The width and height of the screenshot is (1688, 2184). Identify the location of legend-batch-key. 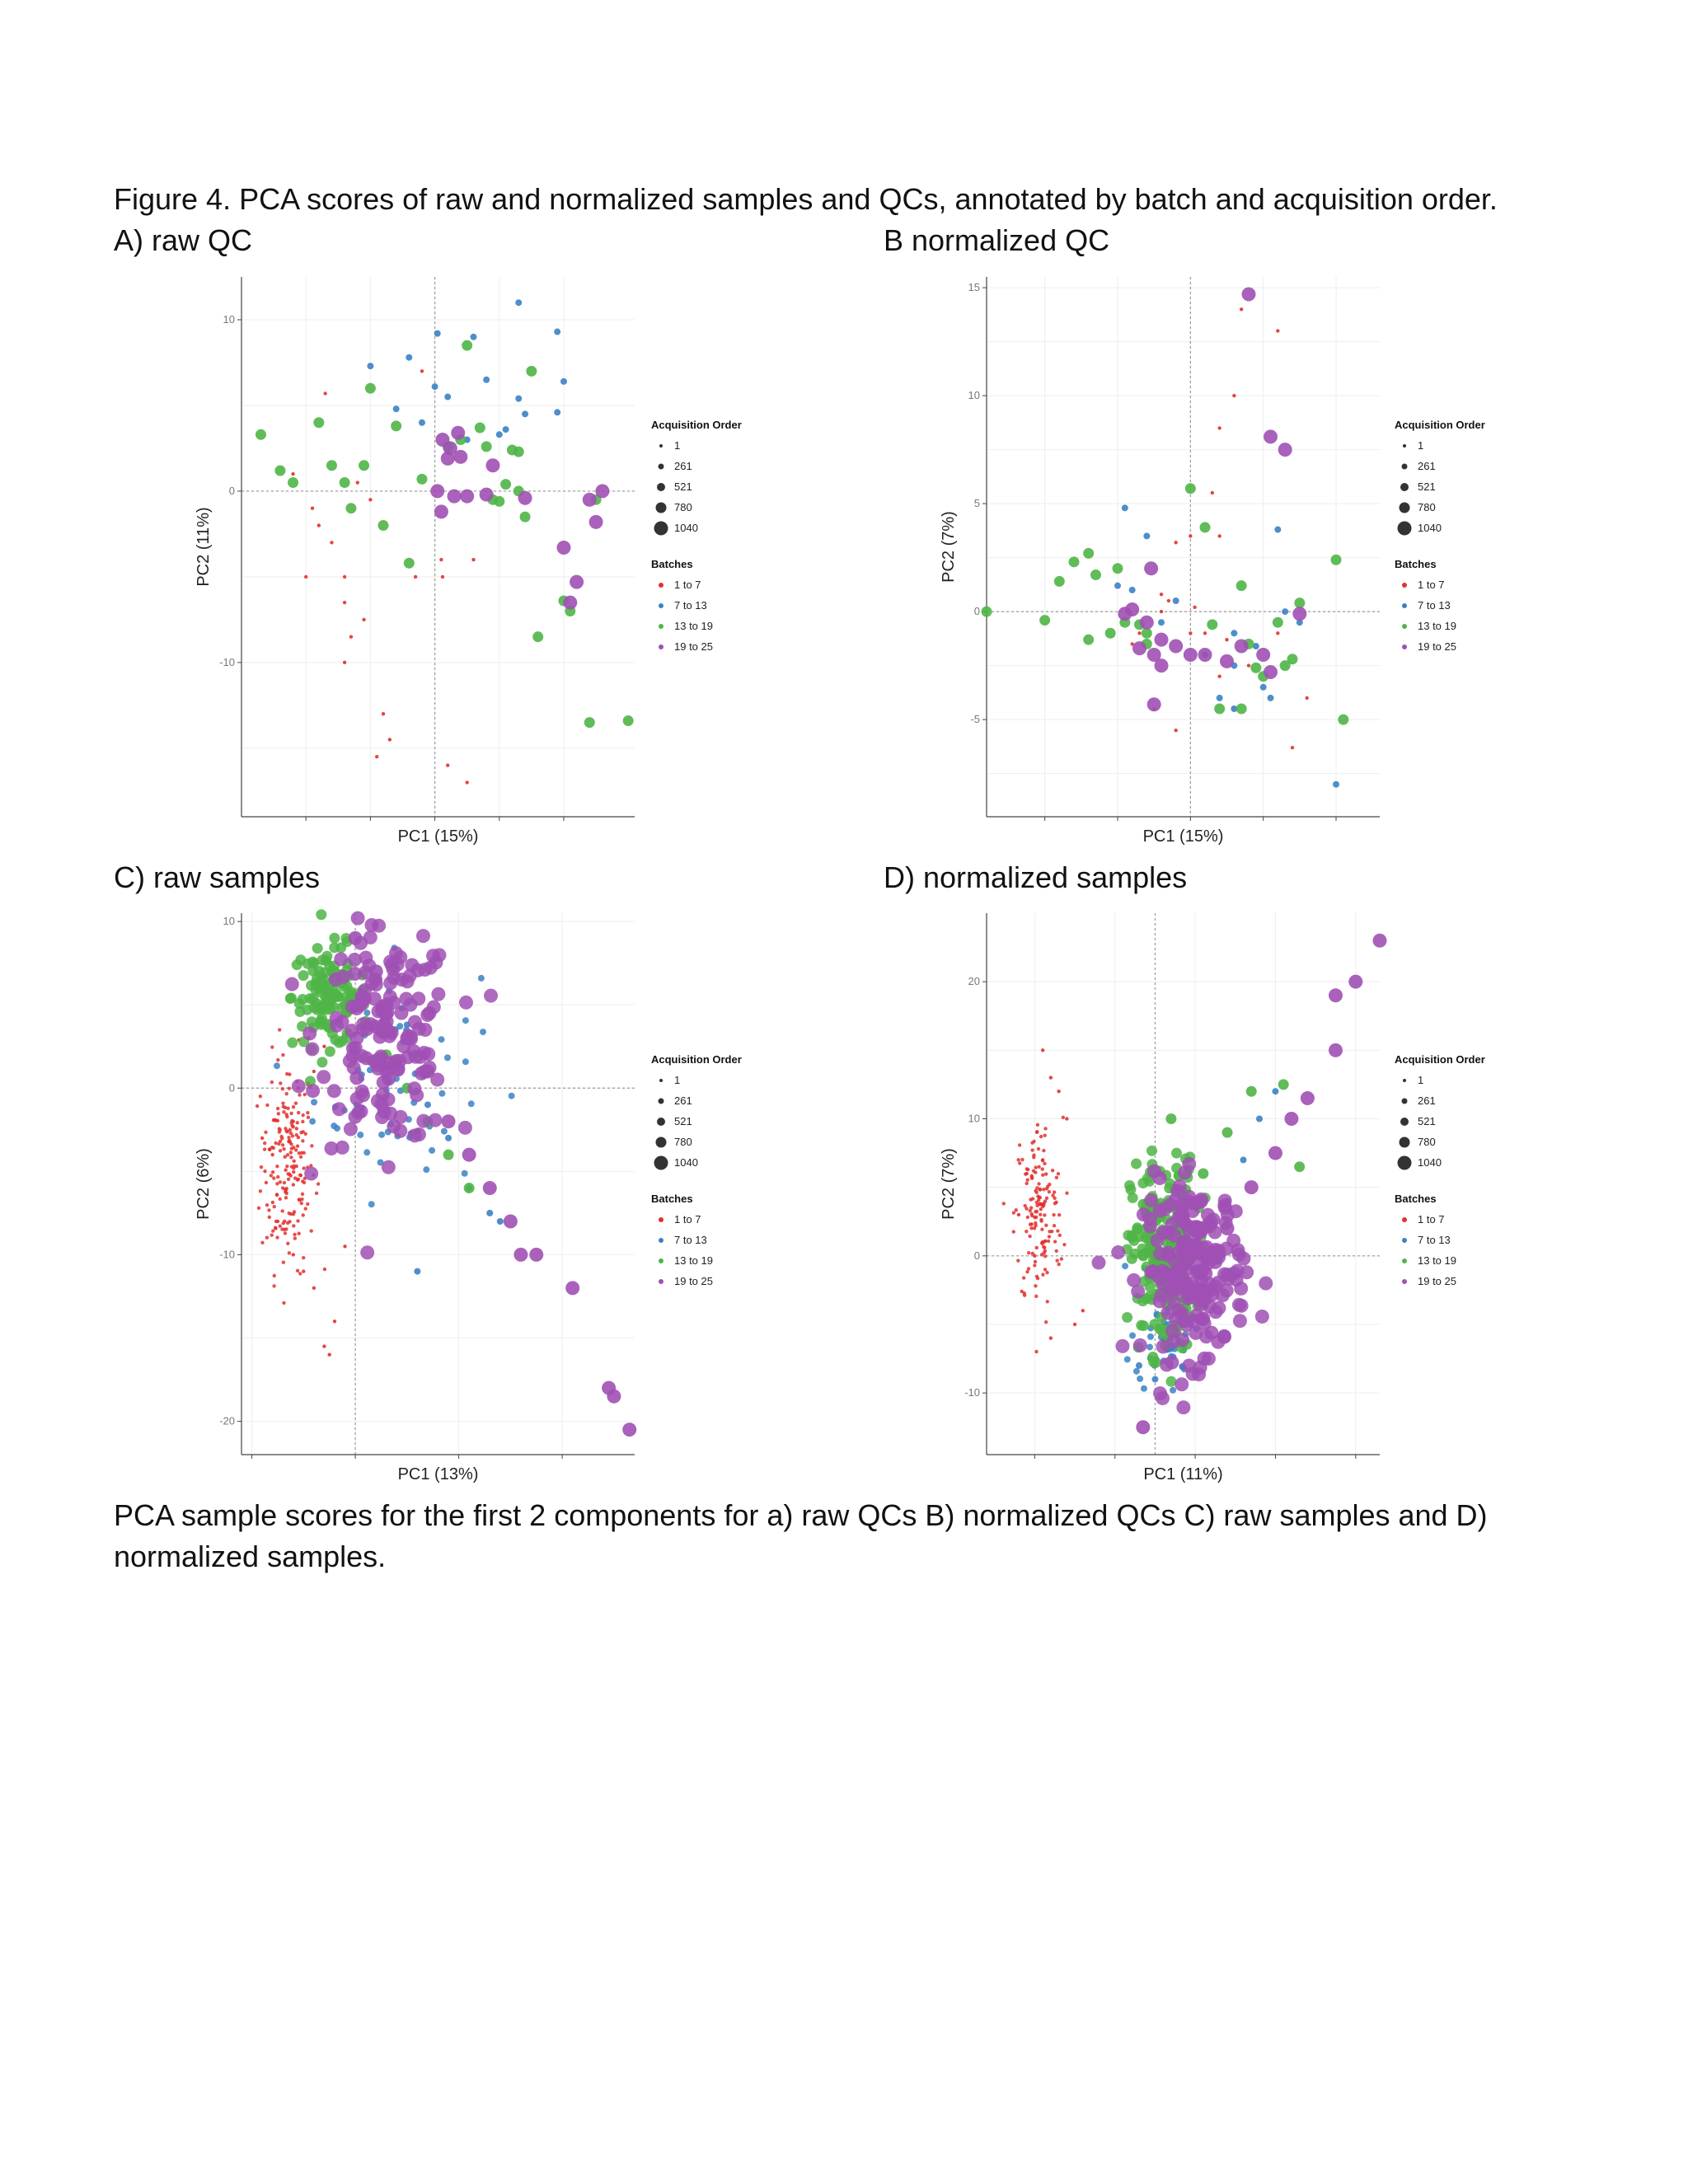
(661, 626).